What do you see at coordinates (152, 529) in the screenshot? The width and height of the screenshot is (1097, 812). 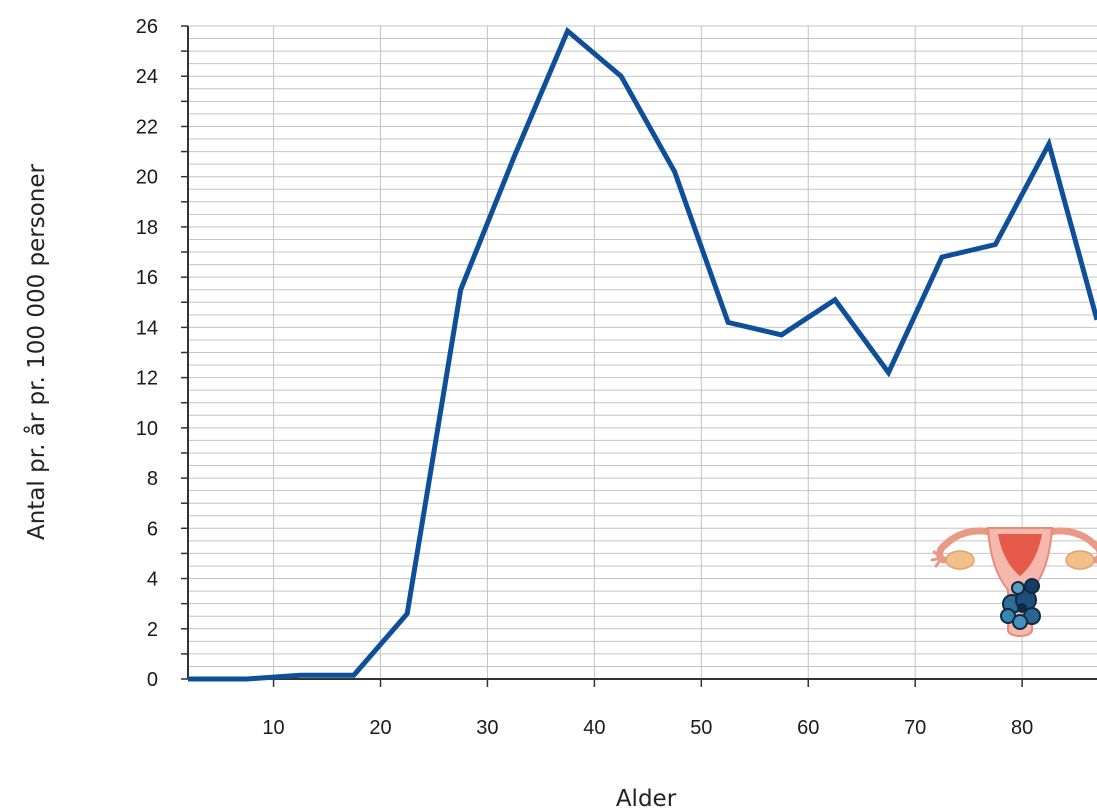 I see `y-tick-label: 6` at bounding box center [152, 529].